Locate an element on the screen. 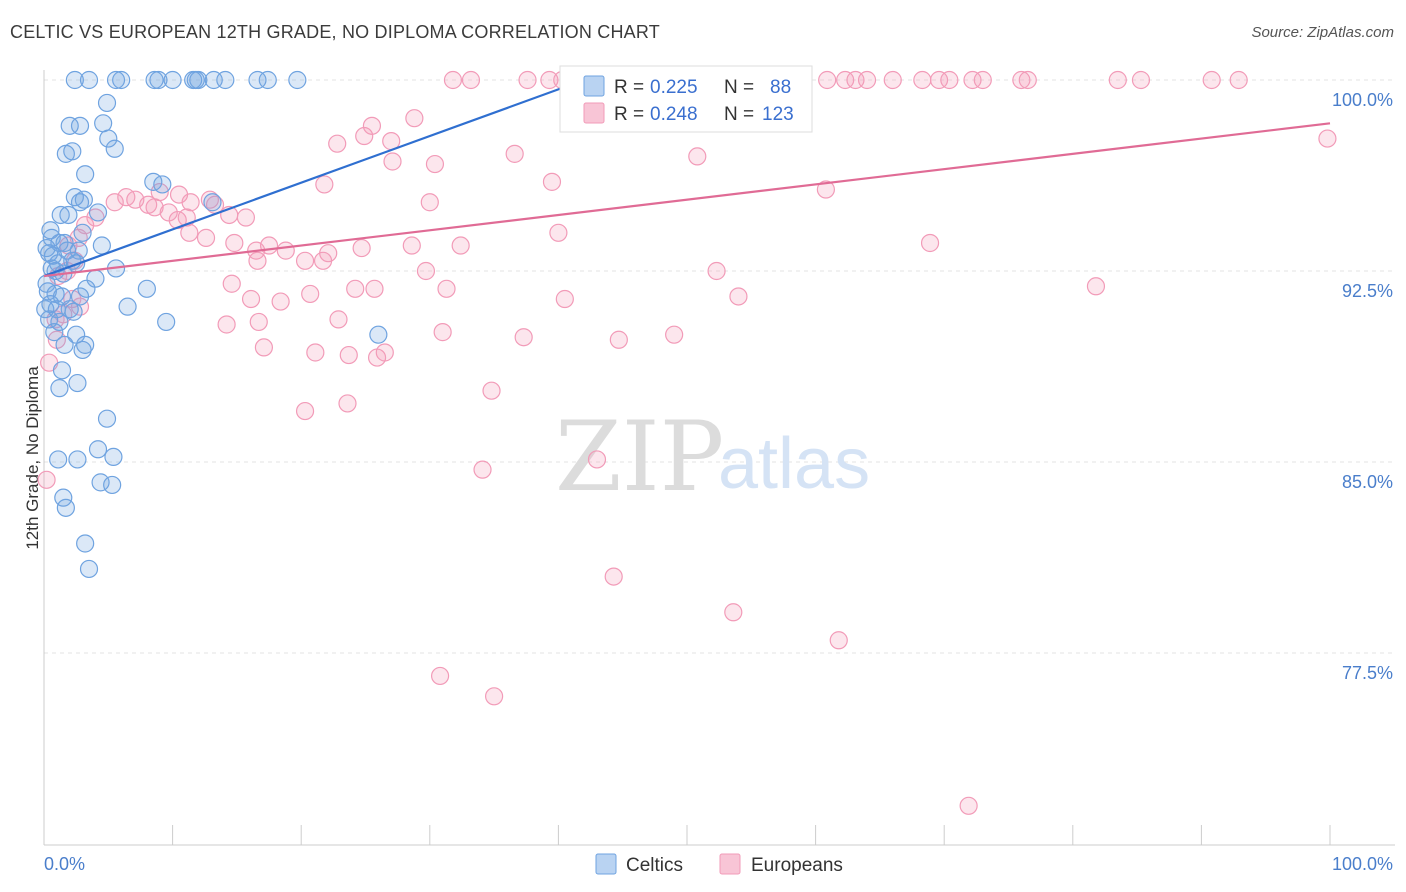  series-legend: Celtics Europeans is located at coordinates (719, 864).